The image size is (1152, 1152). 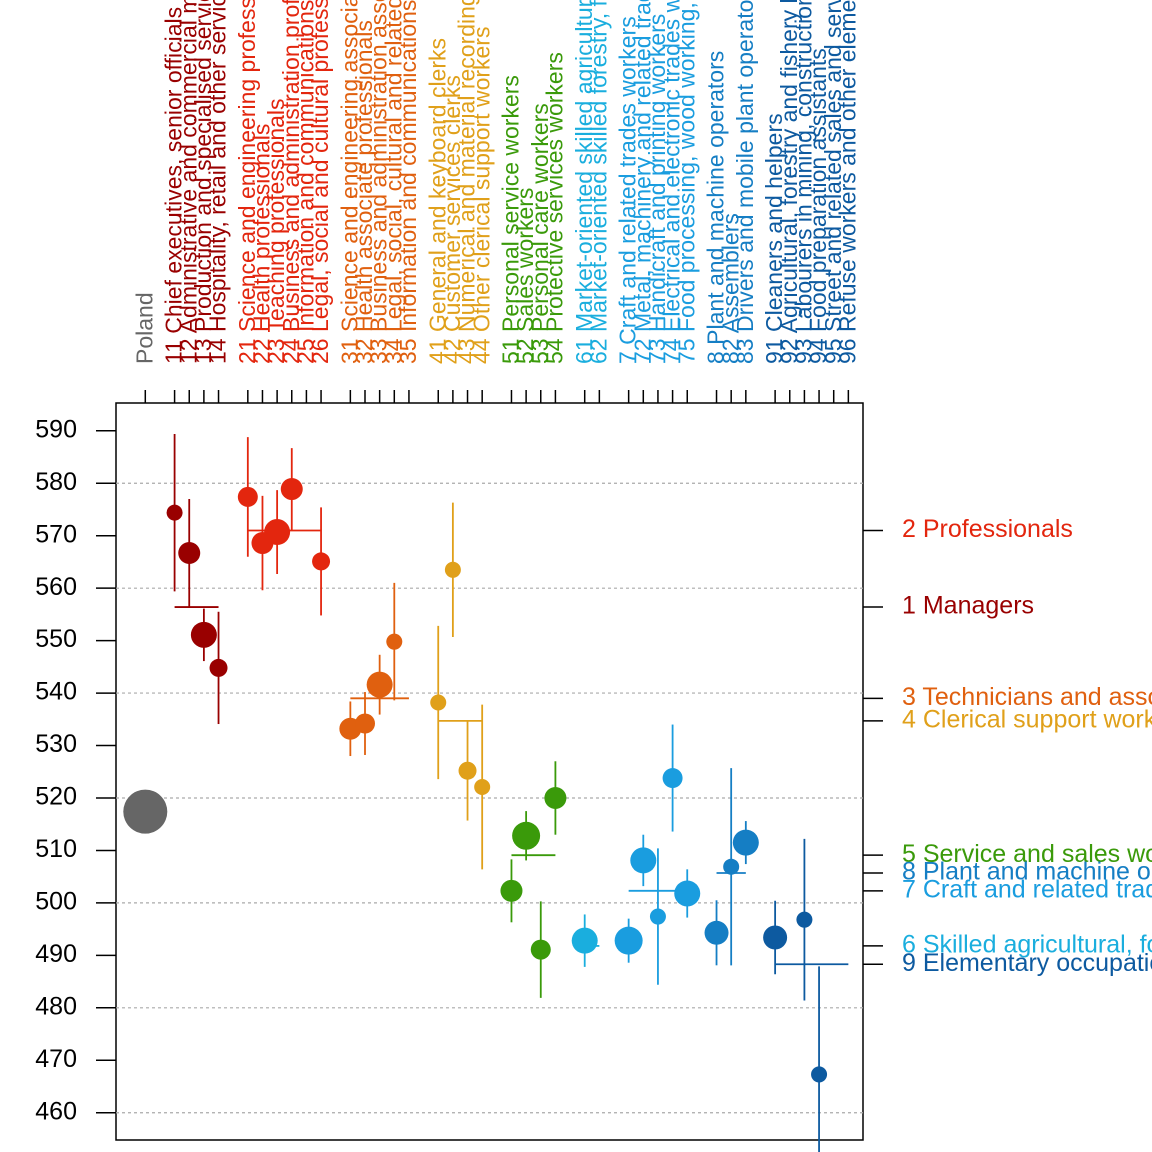 I want to click on x-tick-label: 32 Health associate professionals, so click(x=364, y=192).